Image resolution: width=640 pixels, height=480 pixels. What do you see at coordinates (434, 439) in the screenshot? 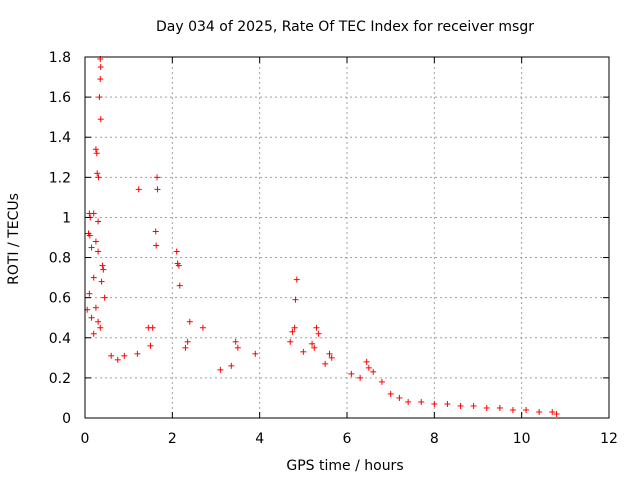
I see `x-tick-label: 8` at bounding box center [434, 439].